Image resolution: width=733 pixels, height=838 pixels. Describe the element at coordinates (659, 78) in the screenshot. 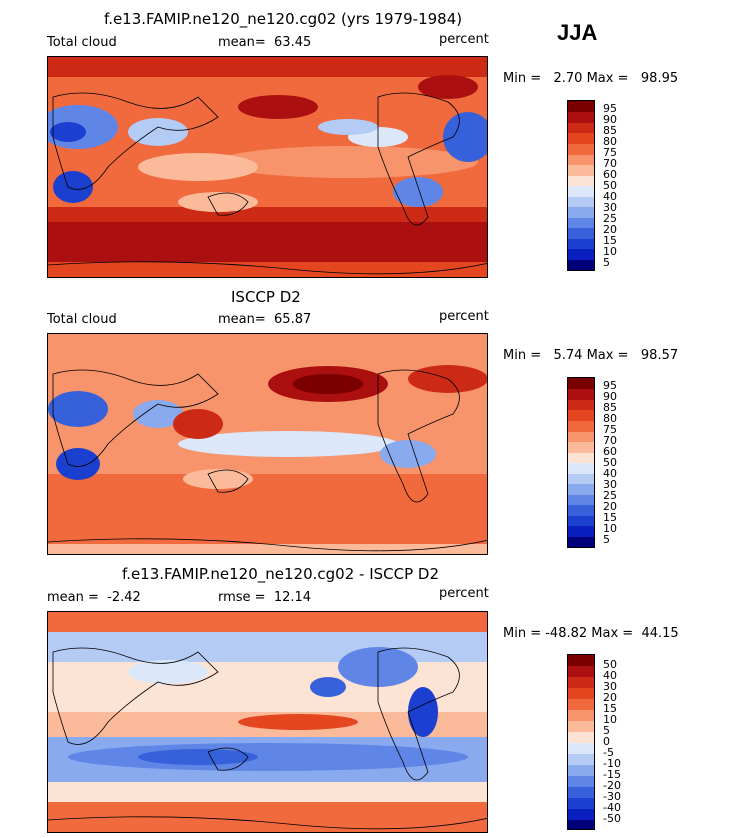

I see `panel1-max-value: 98.95` at that location.